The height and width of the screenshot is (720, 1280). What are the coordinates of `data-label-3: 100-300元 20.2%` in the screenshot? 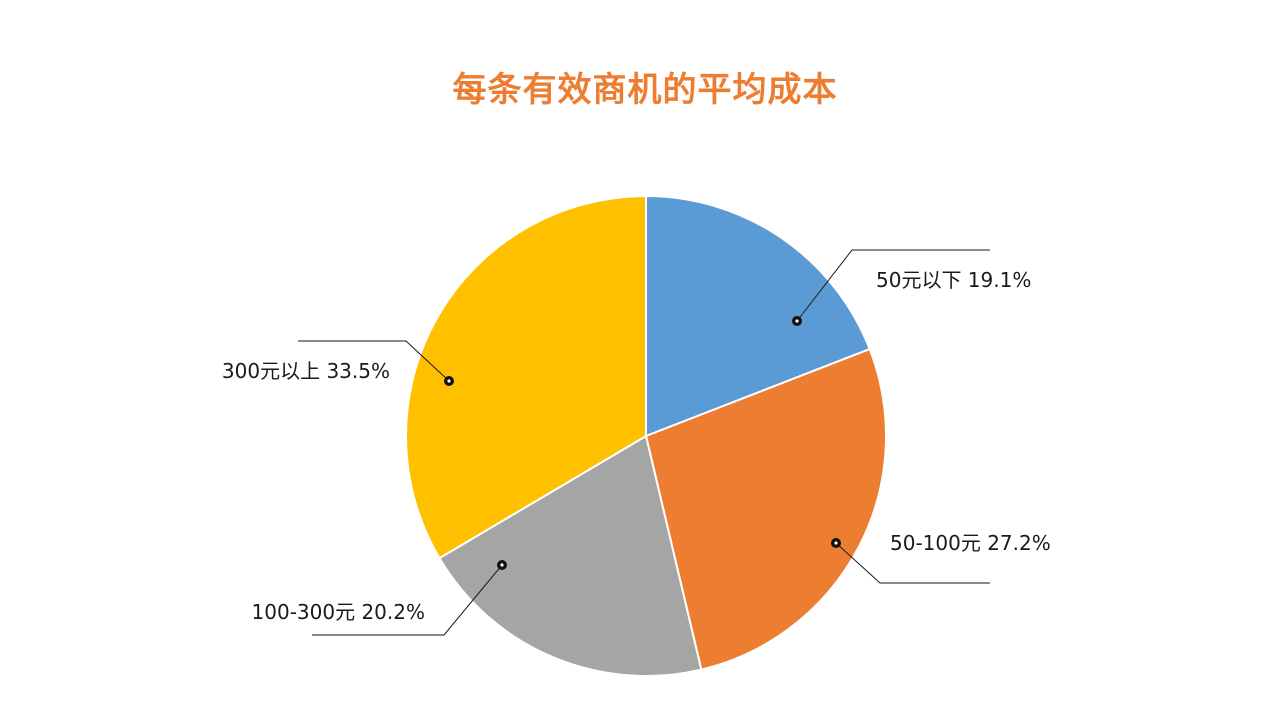 It's located at (338, 612).